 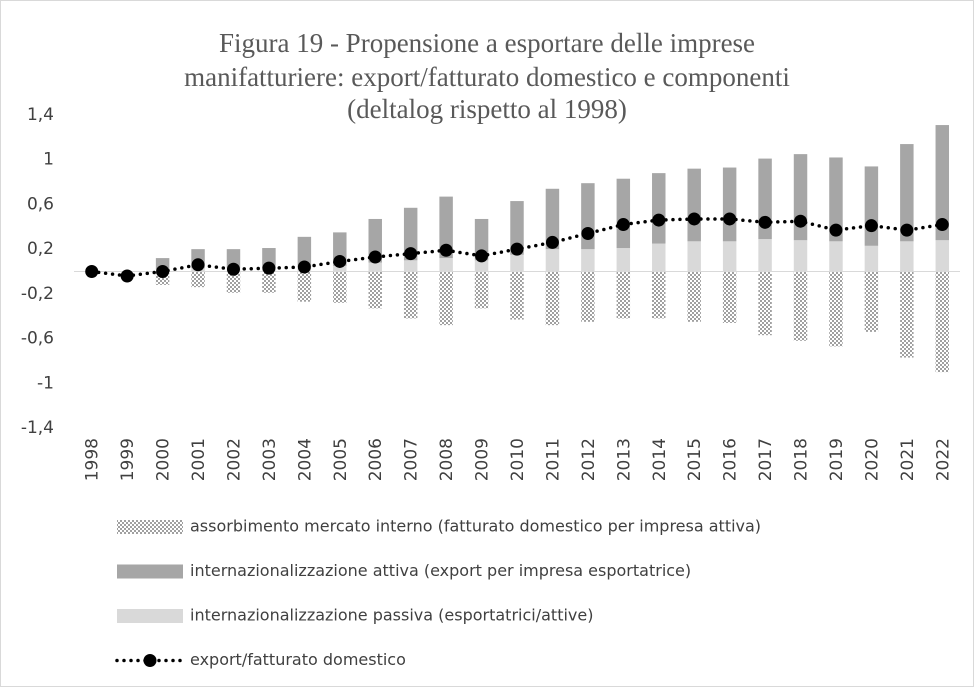 I want to click on x-tick-label: 2007, so click(x=412, y=459).